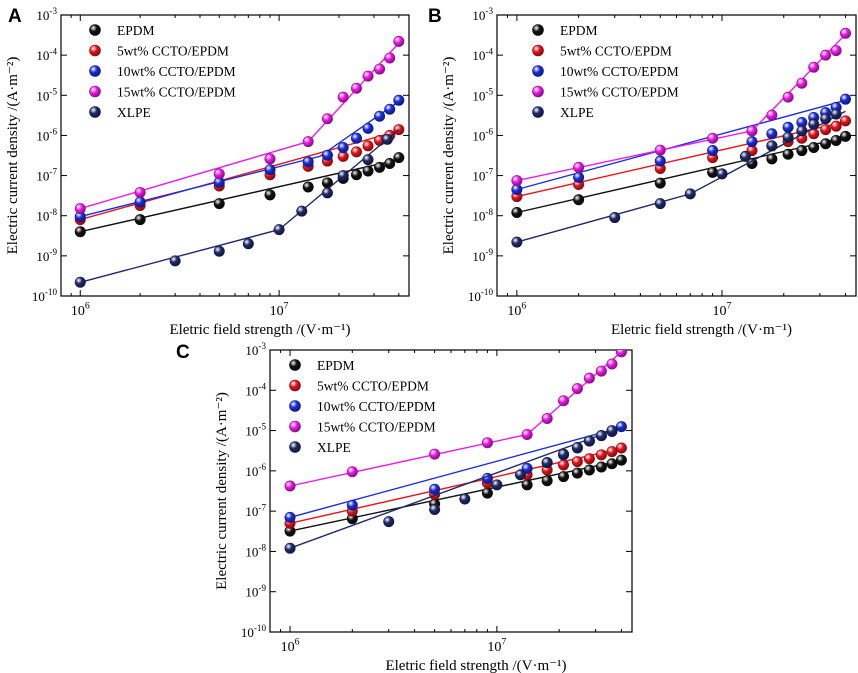 This screenshot has width=858, height=673. What do you see at coordinates (482, 175) in the screenshot?
I see `y-tick-label: 10⁻⁷` at bounding box center [482, 175].